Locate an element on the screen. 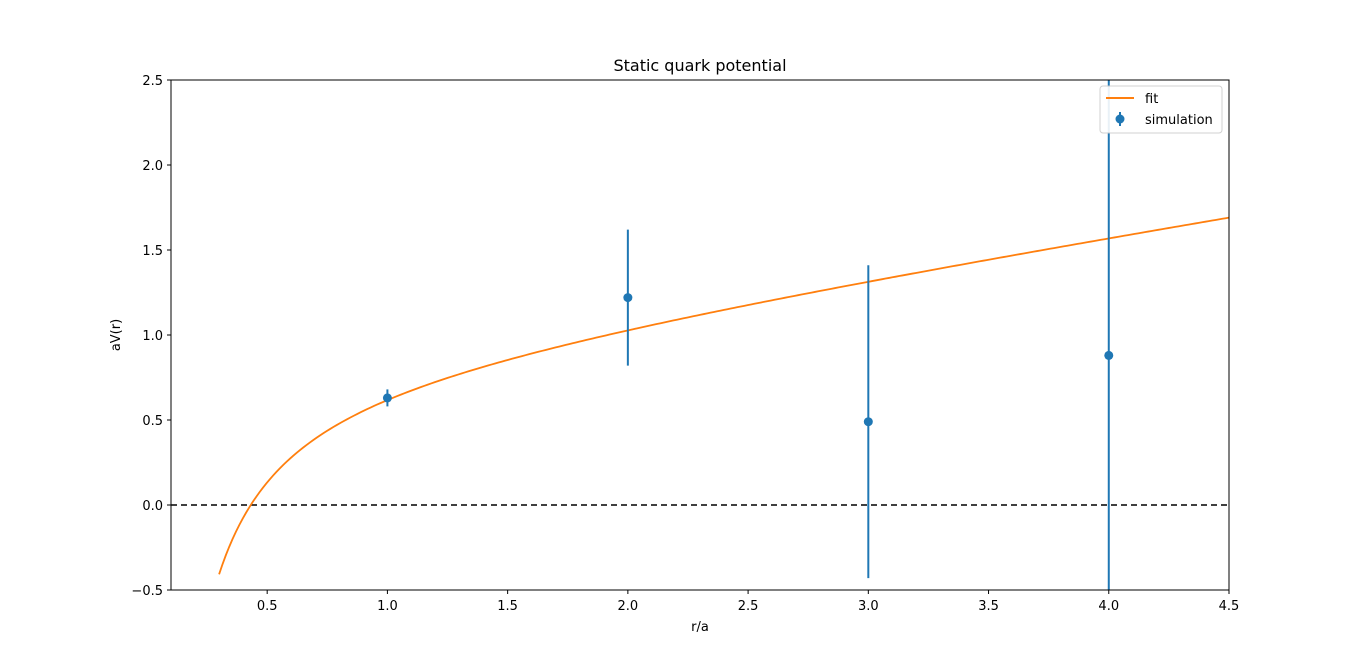  x-tick-label: 1.5 is located at coordinates (507, 606).